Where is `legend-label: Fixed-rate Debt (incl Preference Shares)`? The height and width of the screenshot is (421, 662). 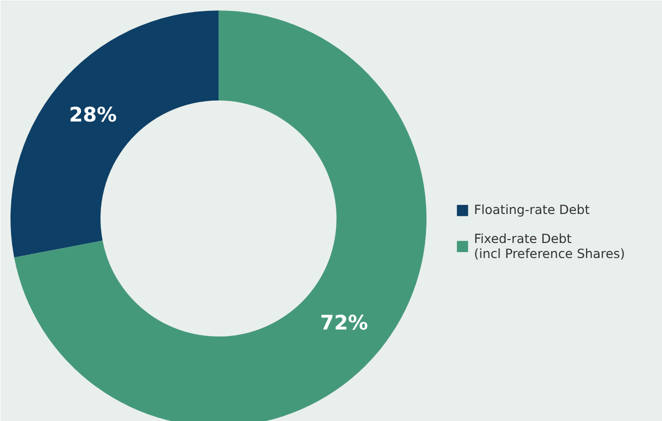 legend-label: Fixed-rate Debt (incl Preference Shares) is located at coordinates (549, 246).